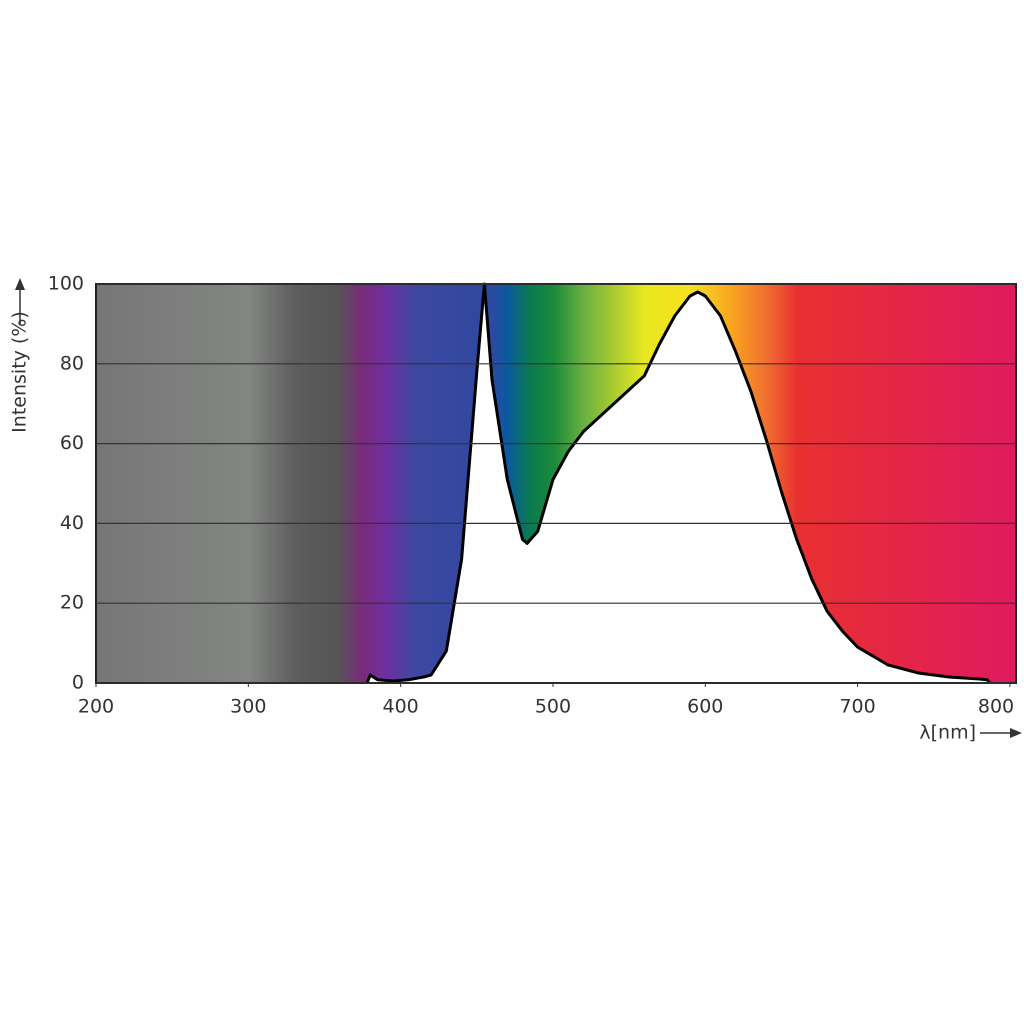 The height and width of the screenshot is (1024, 1024). I want to click on x-axis-label: λ[nm], so click(947, 733).